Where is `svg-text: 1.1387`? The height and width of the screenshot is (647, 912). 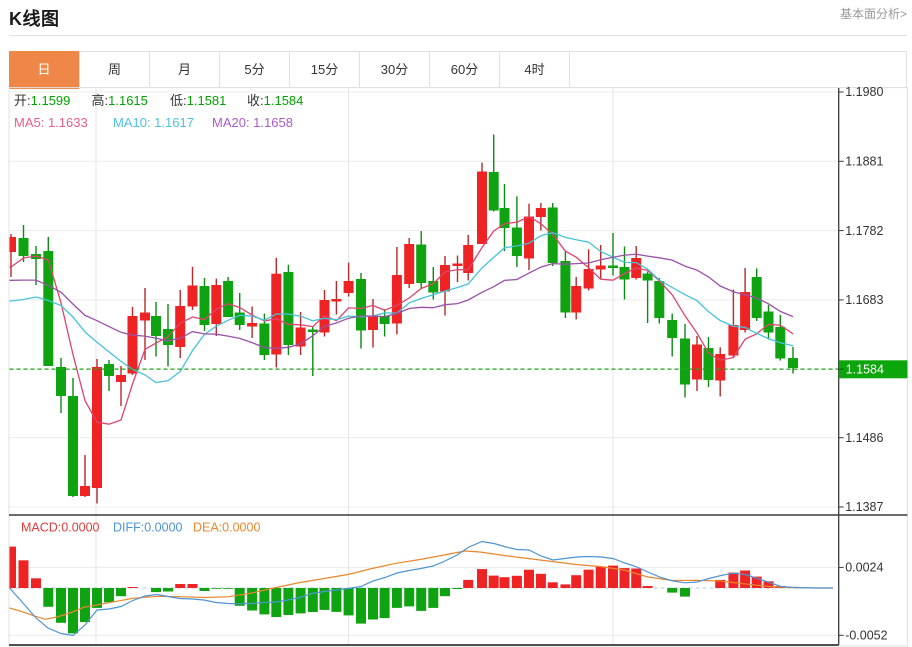
svg-text: 1.1387 is located at coordinates (864, 507).